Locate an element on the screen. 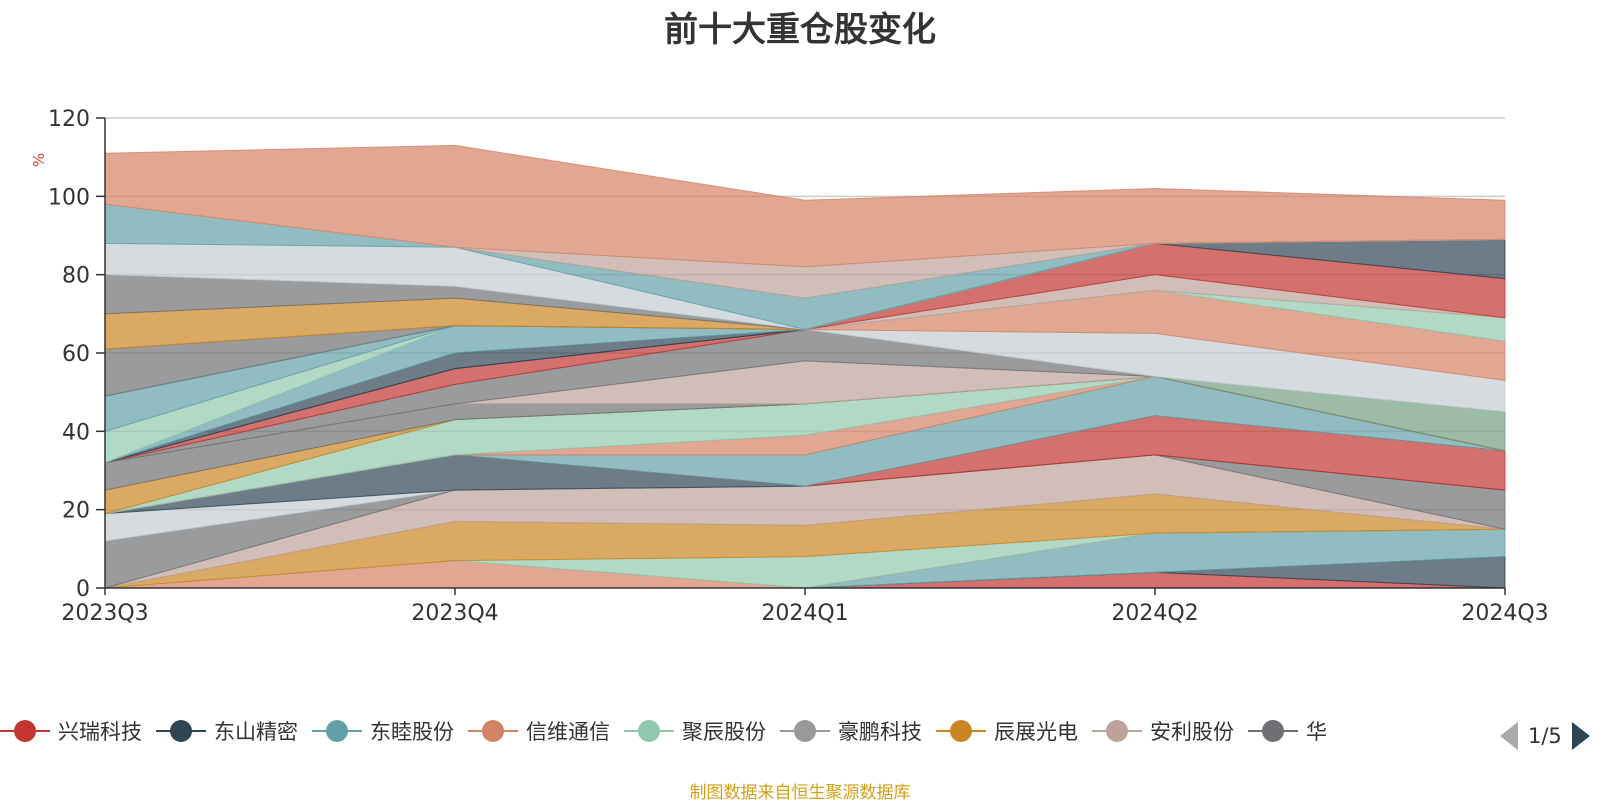 Image resolution: width=1600 pixels, height=803 pixels. legend-item: 兴瑞科技 is located at coordinates (71, 731).